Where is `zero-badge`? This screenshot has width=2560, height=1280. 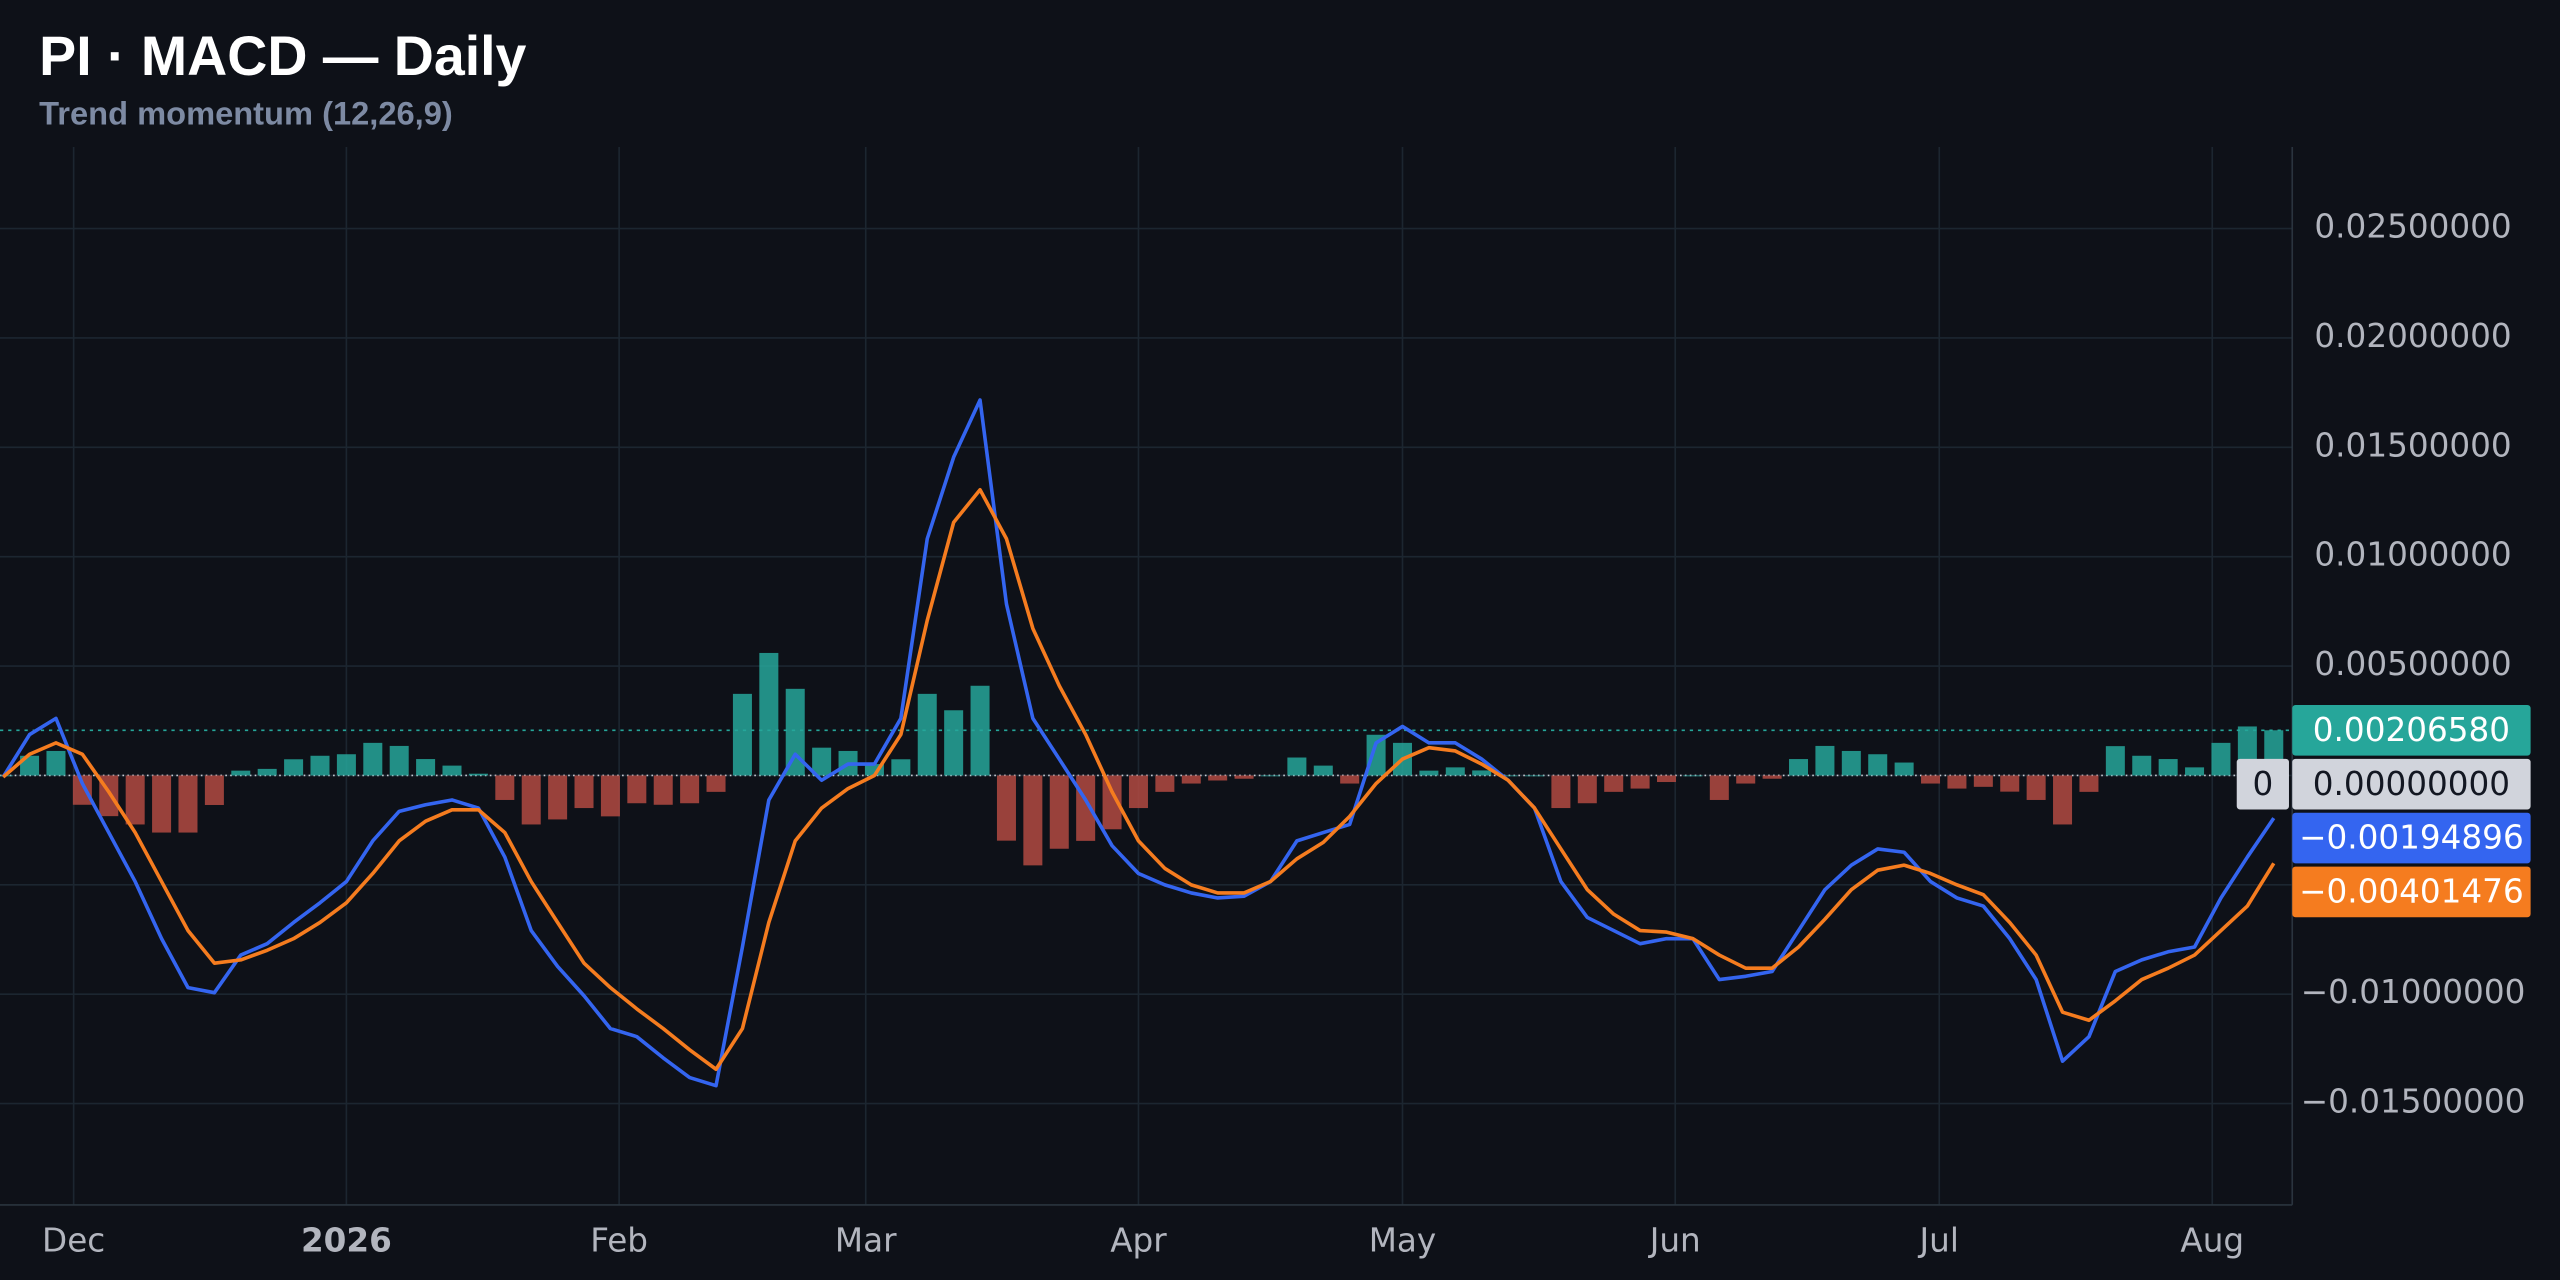 zero-badge is located at coordinates (2262, 784).